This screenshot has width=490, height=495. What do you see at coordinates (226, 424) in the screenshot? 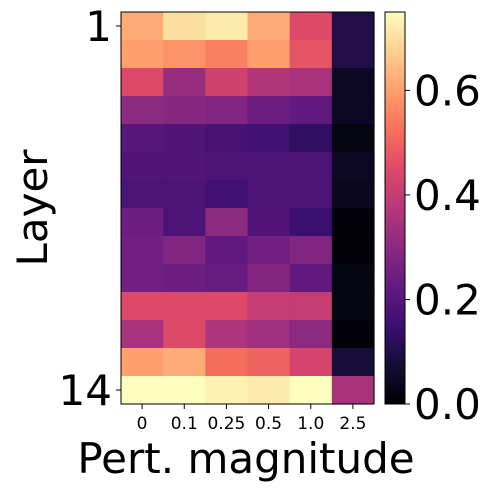
I see `x-tick-label: 0.25` at bounding box center [226, 424].